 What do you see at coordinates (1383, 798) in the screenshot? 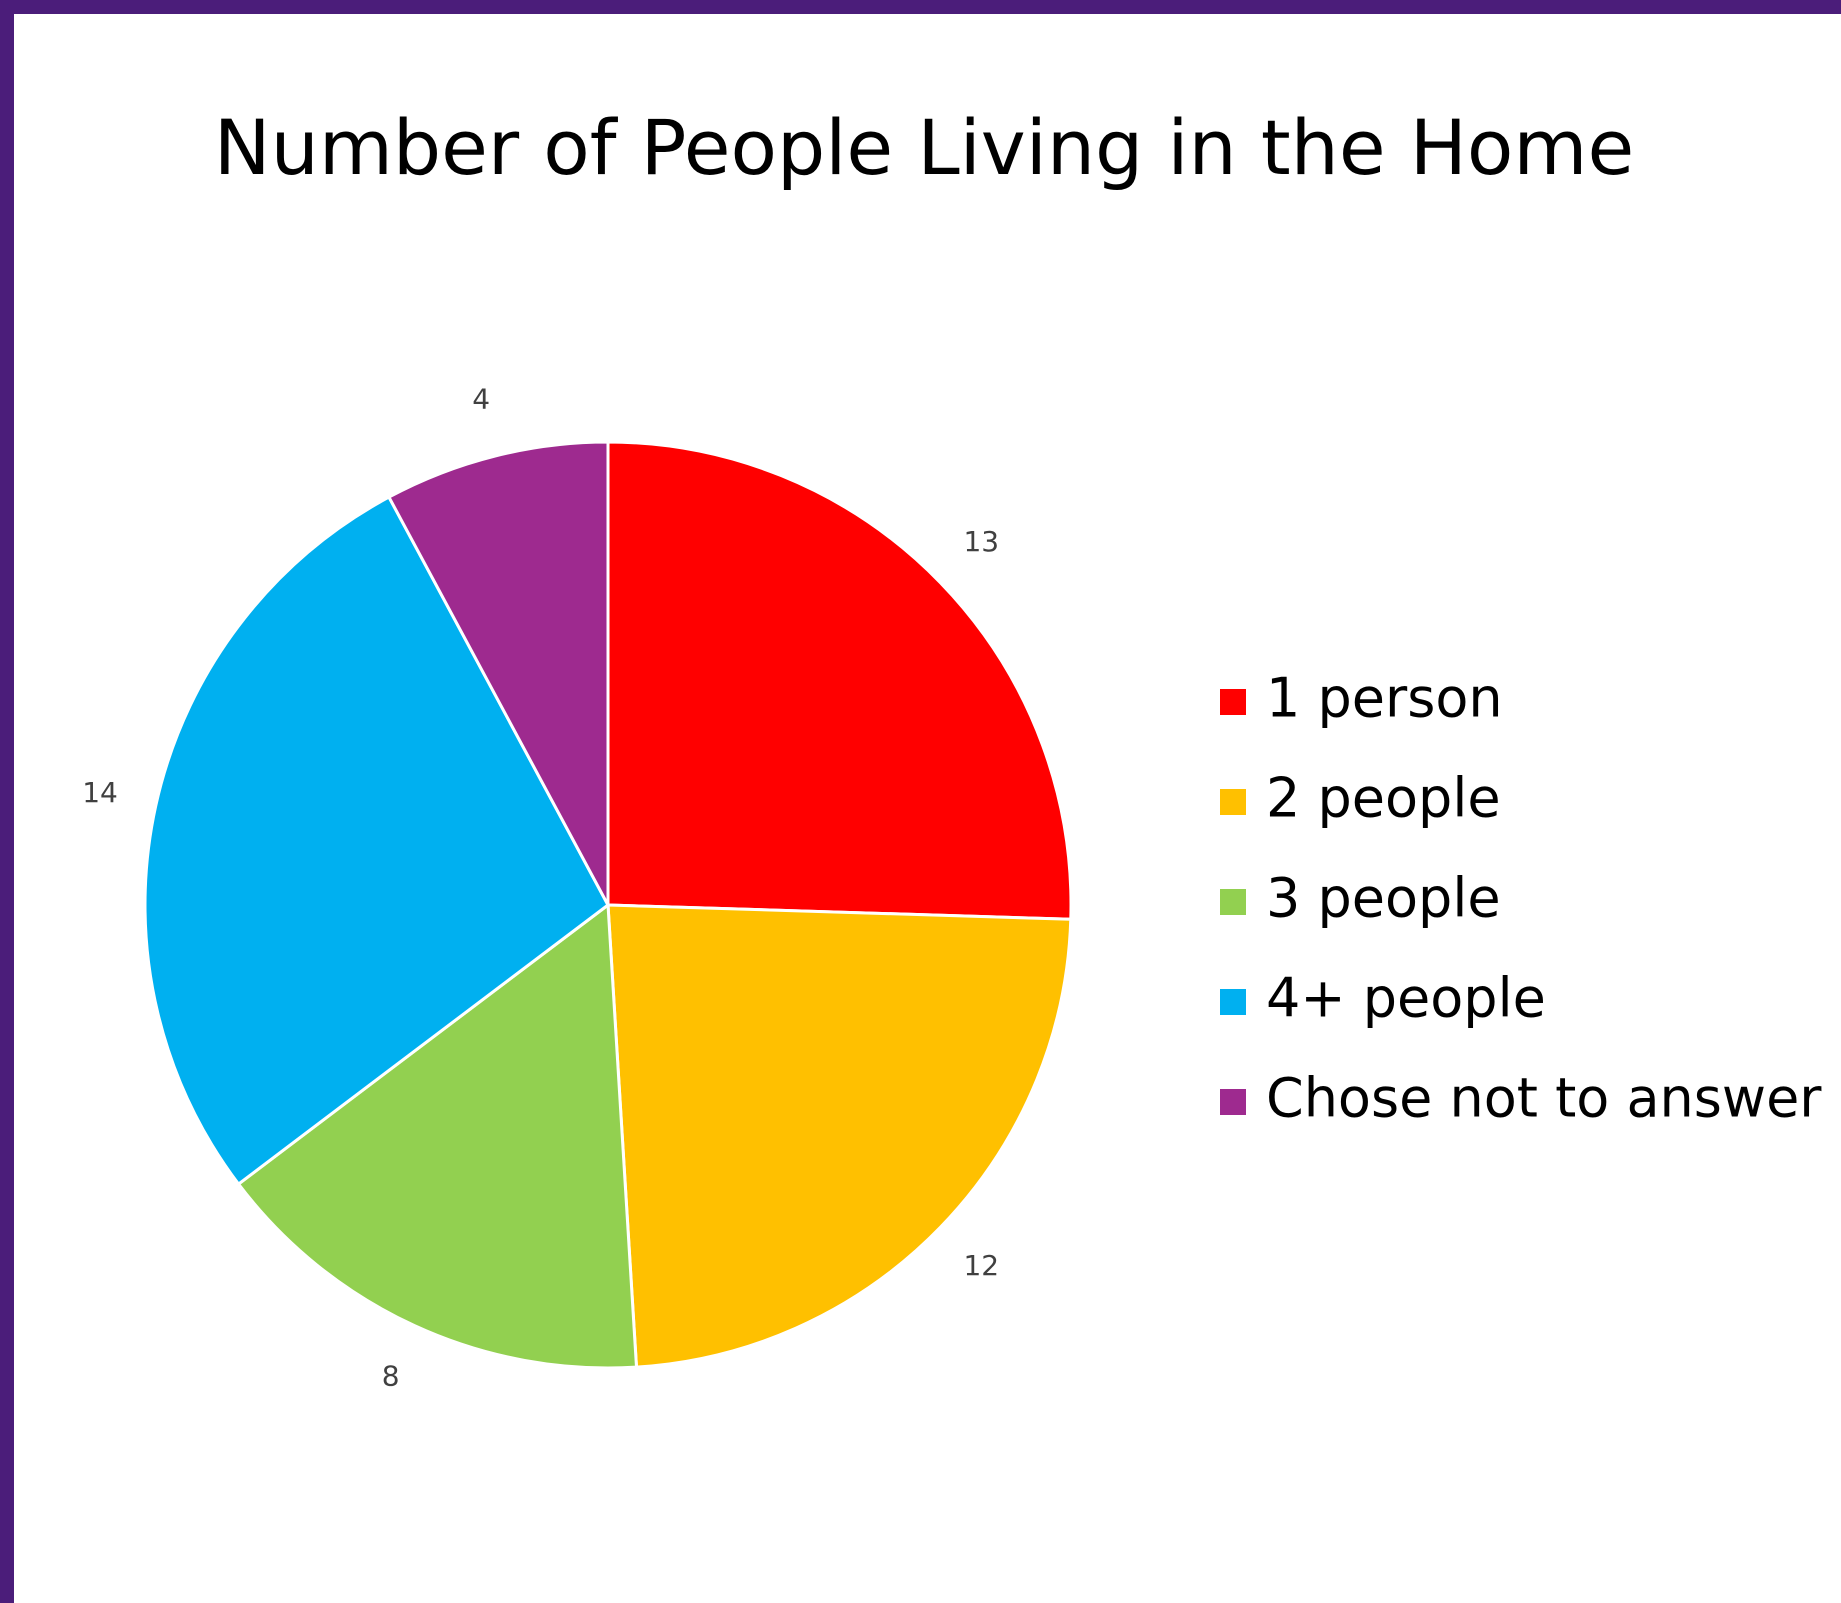
I see `legend-label: 2 people` at bounding box center [1383, 798].